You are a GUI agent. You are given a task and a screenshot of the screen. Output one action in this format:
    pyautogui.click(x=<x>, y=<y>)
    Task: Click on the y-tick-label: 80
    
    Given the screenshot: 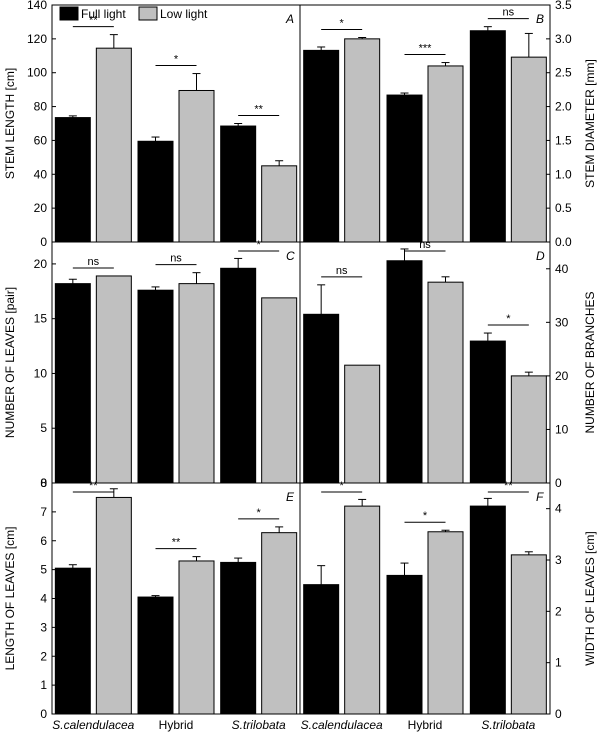 What is the action you would take?
    pyautogui.click(x=41, y=107)
    